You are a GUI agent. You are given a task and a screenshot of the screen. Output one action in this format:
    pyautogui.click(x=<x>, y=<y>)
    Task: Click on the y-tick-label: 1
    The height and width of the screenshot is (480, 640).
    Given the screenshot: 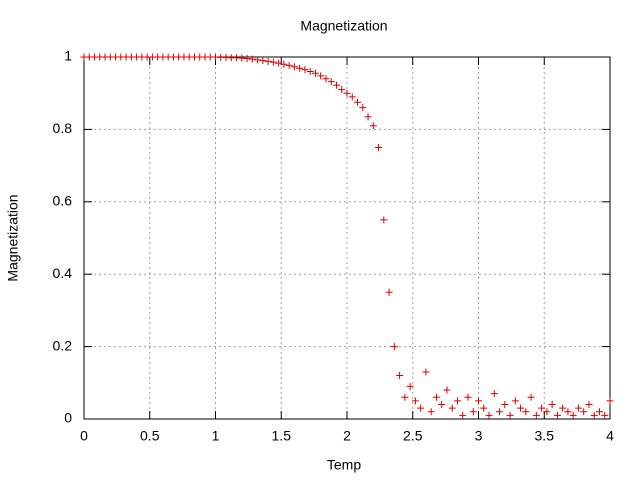 What is the action you would take?
    pyautogui.click(x=68, y=56)
    